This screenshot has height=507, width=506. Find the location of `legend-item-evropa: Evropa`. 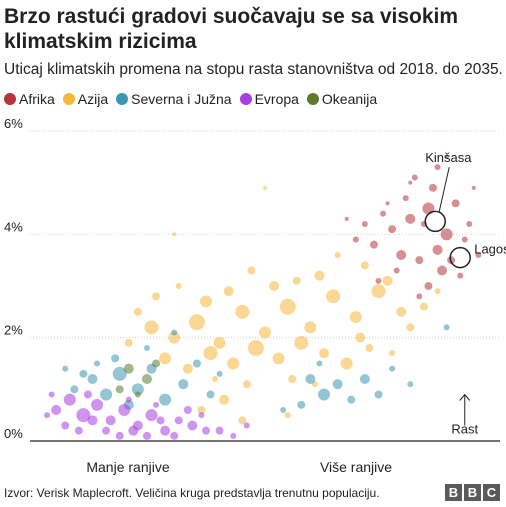

legend-item-evropa: Evropa is located at coordinates (269, 99).